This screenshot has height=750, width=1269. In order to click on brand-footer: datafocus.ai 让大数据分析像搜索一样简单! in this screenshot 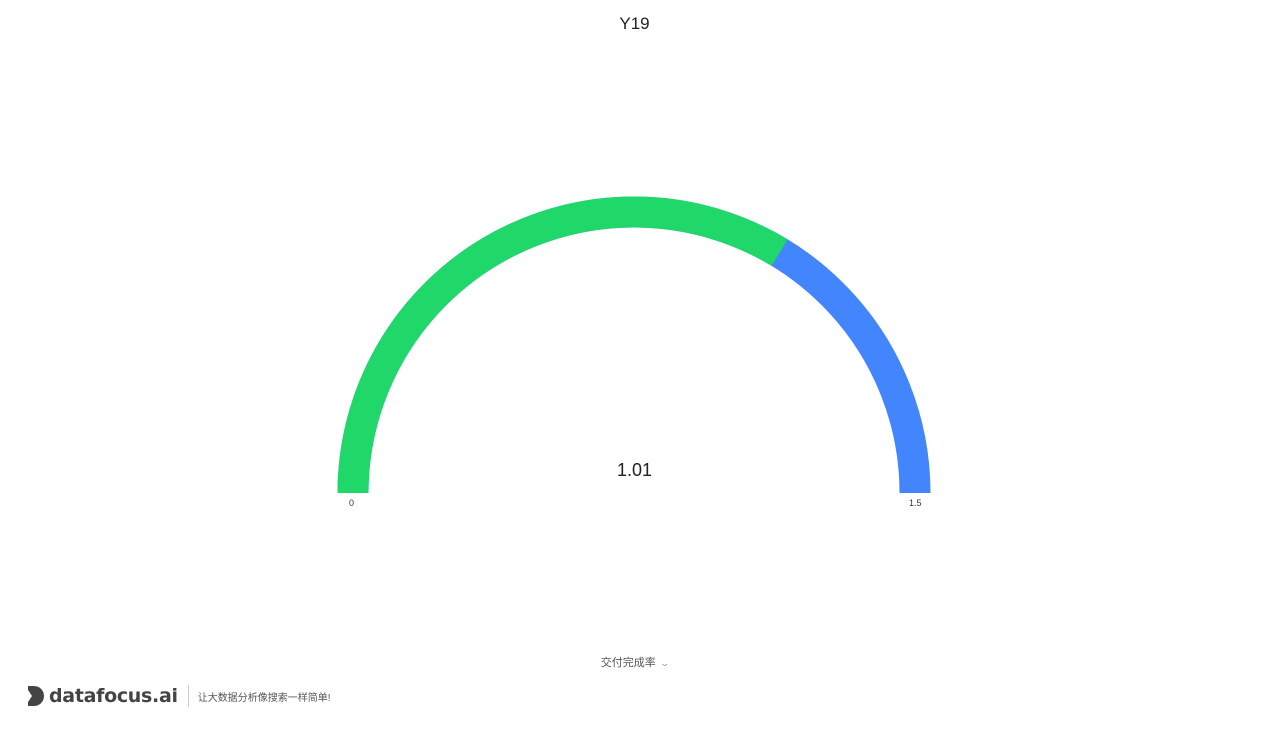, I will do `click(178, 696)`.